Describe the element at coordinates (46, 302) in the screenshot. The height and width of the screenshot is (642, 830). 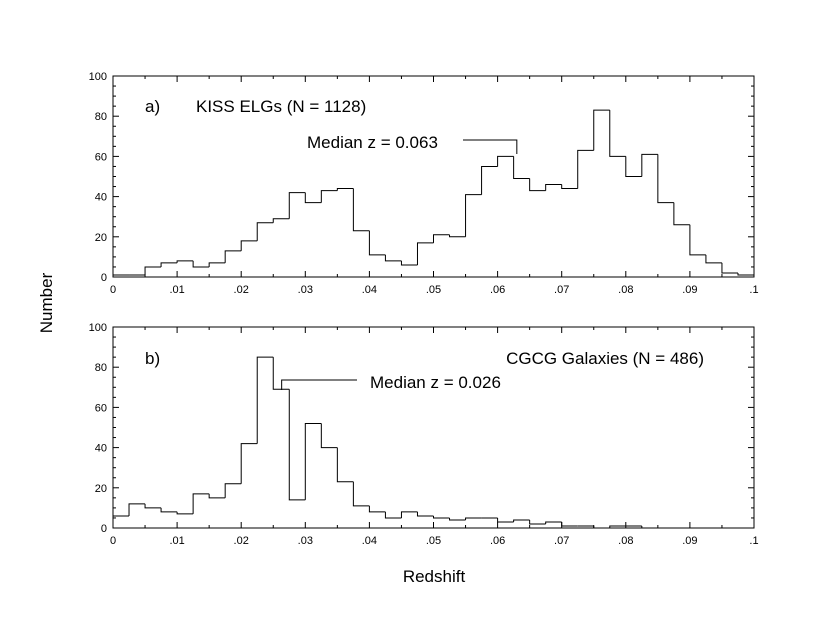
I see `y-axis-title: Number` at that location.